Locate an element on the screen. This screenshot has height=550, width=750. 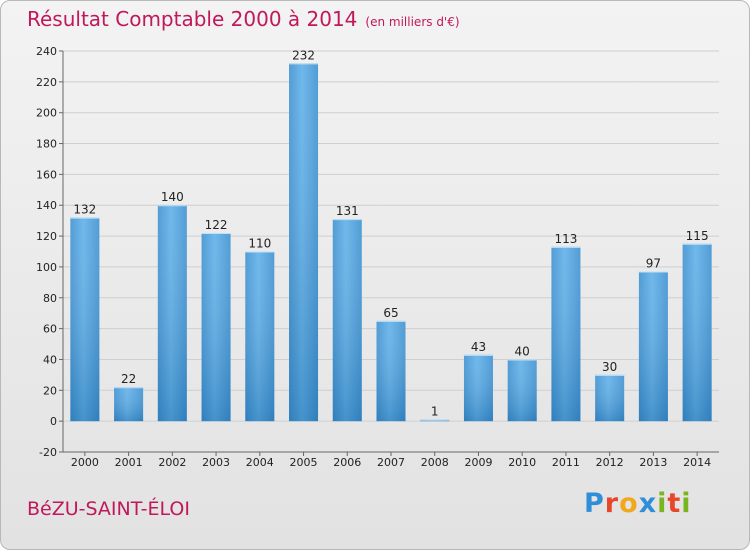
data-label: 1 is located at coordinates (435, 412).